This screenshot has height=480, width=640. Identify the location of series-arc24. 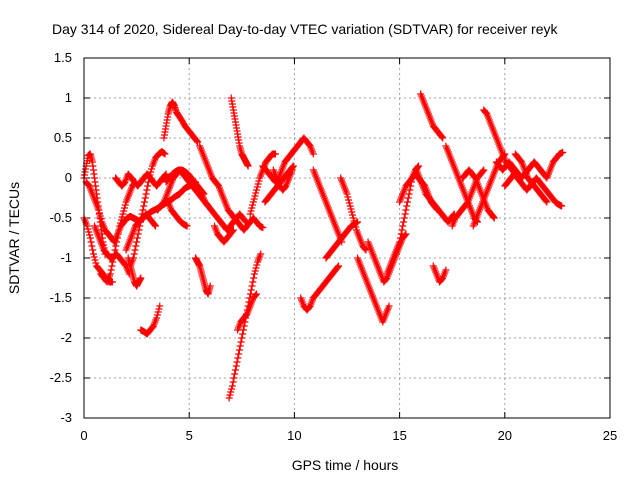
(279, 184).